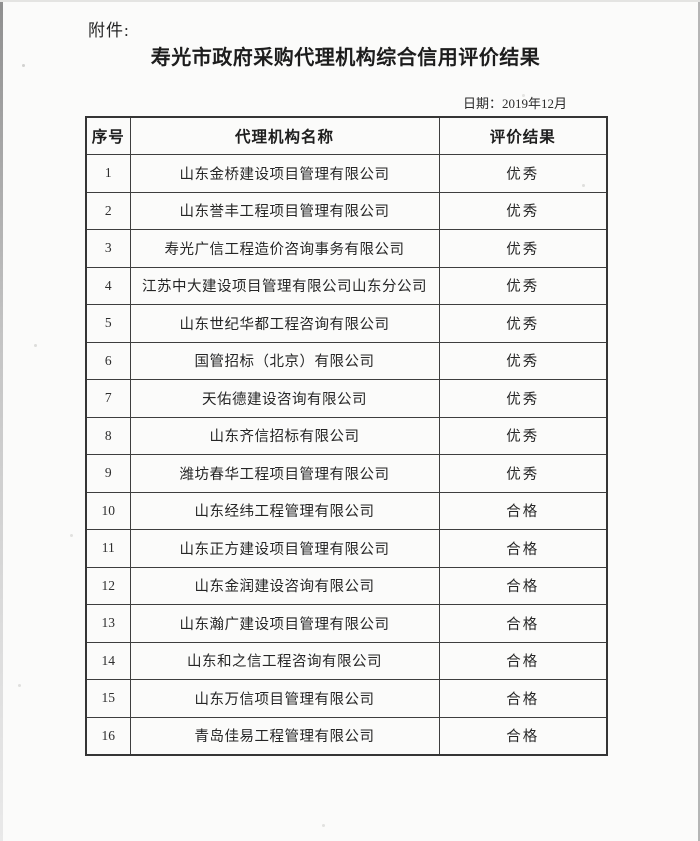 Image resolution: width=700 pixels, height=841 pixels. Describe the element at coordinates (108, 660) in the screenshot. I see `row-index-cell: 14` at that location.